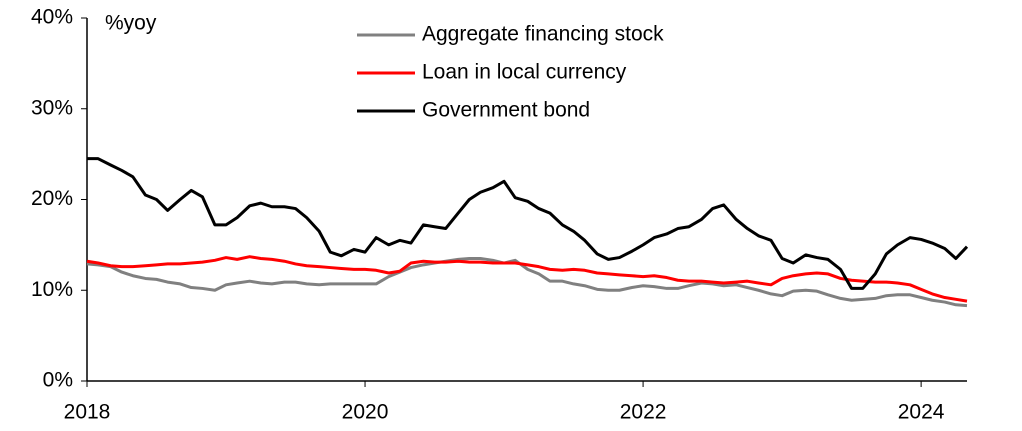 The image size is (1022, 431). I want to click on x-tick-label: 2020, so click(365, 412).